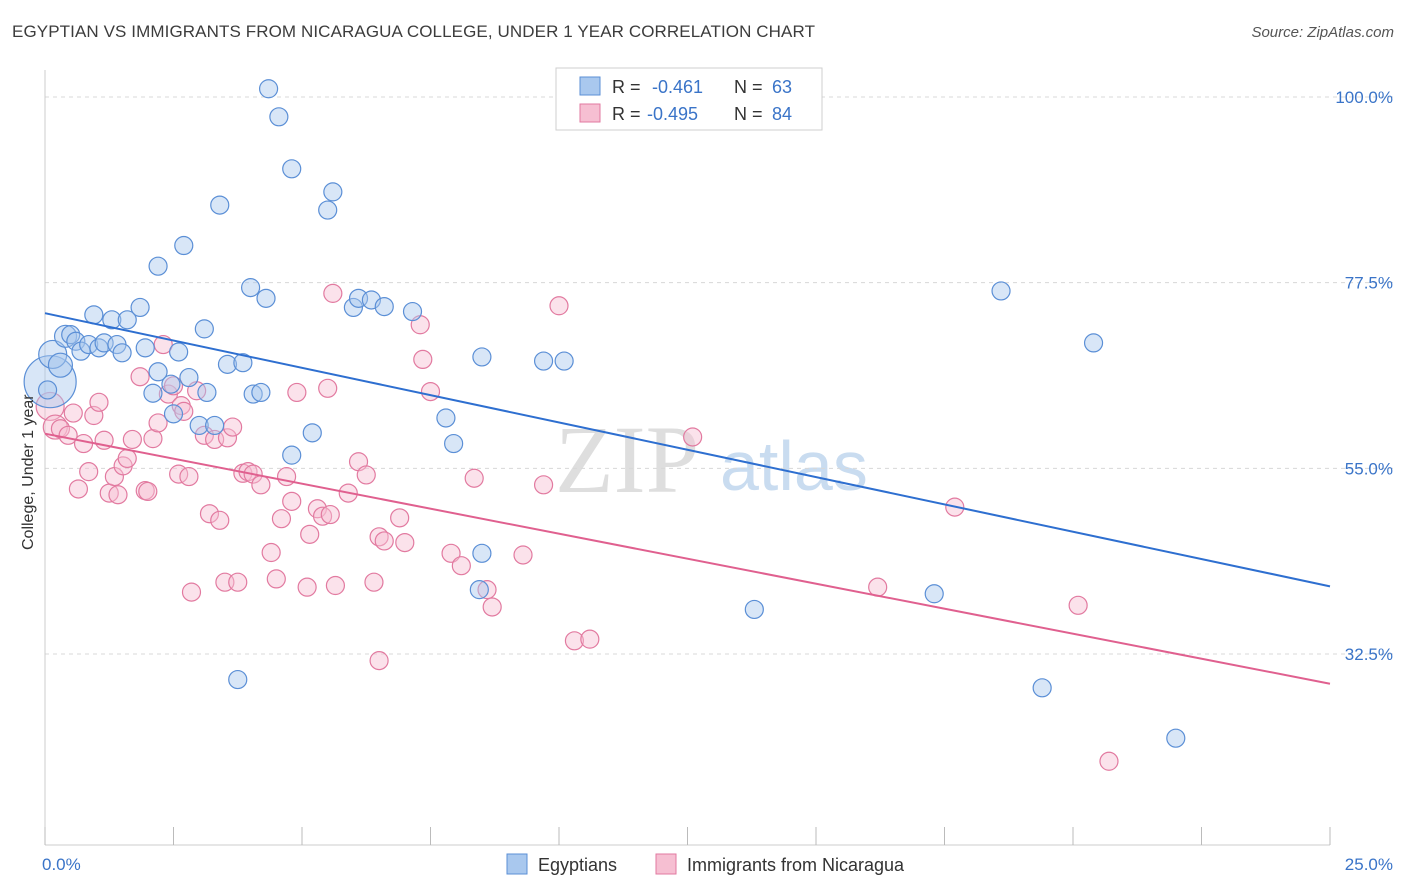  What do you see at coordinates (28, 472) in the screenshot?
I see `y-axis-label: College, Under 1 year` at bounding box center [28, 472].